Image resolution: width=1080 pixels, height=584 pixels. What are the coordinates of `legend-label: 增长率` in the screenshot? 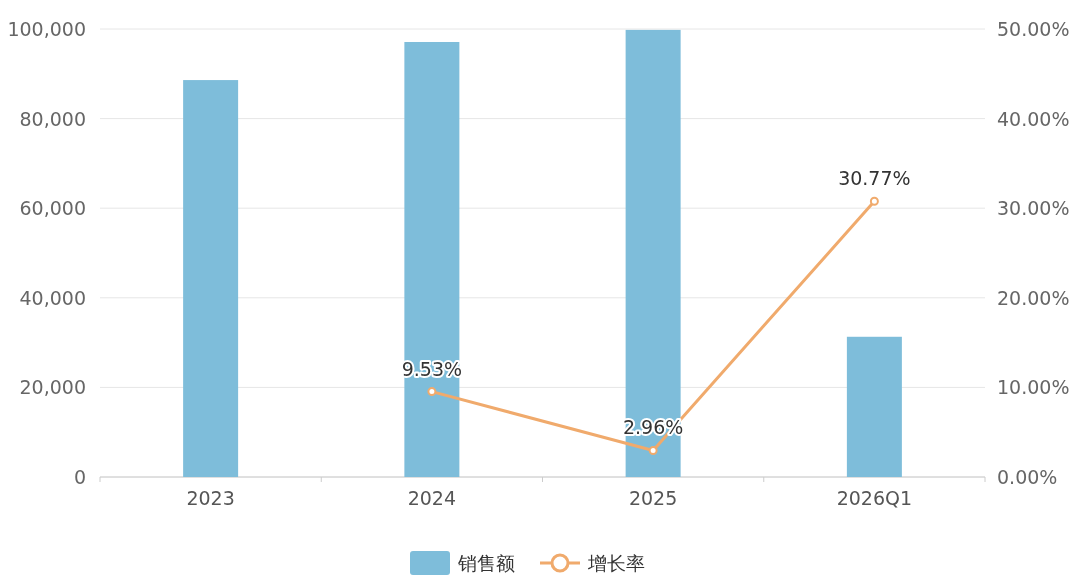 It's located at (616, 563).